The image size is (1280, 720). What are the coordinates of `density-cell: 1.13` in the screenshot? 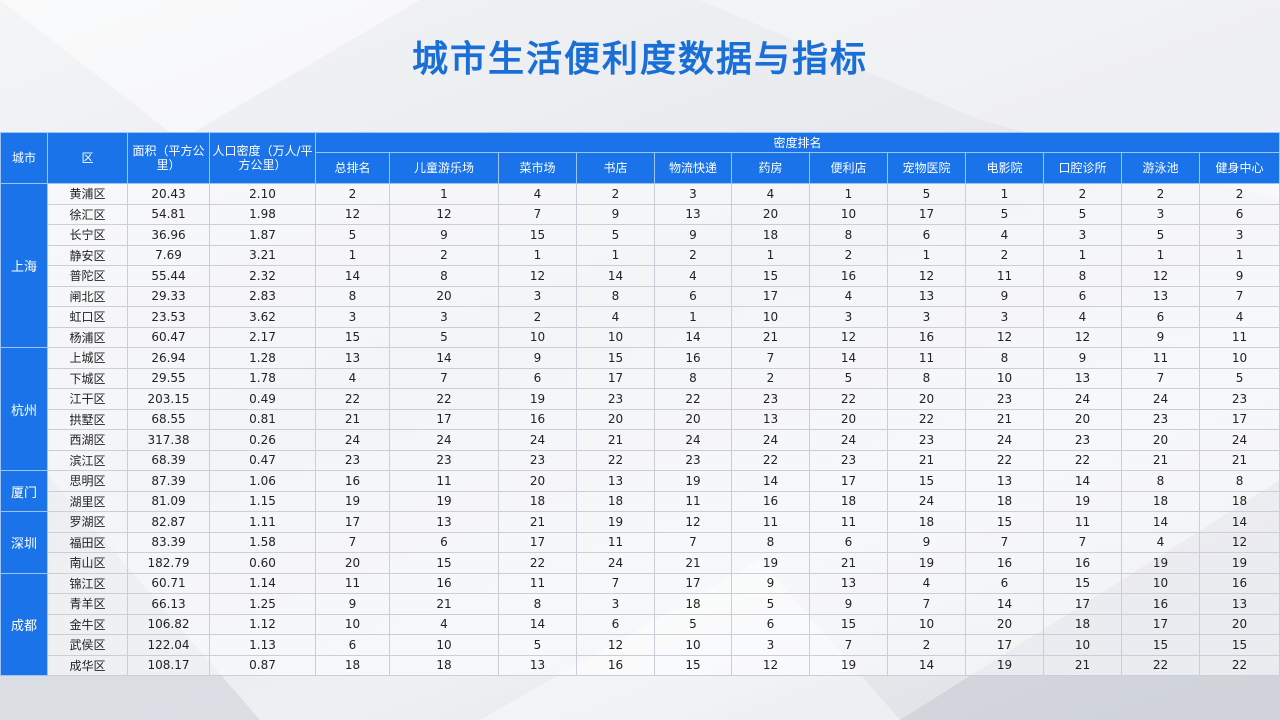 It's located at (262, 645).